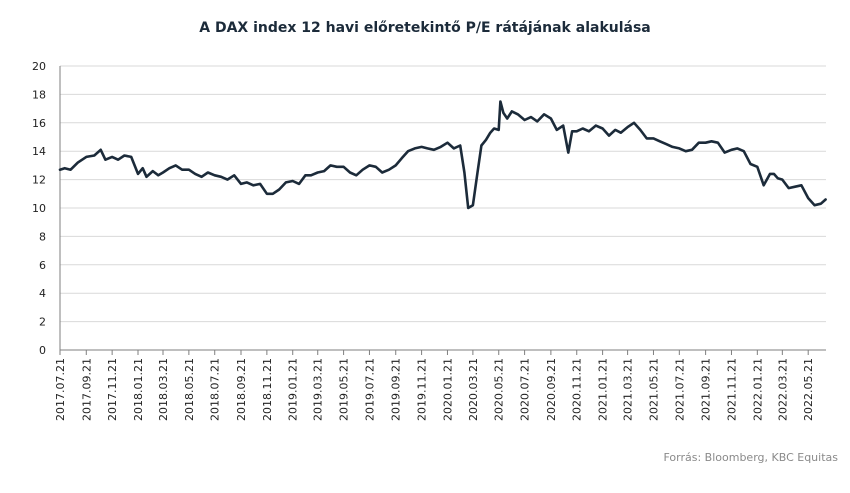 This screenshot has height=493, width=850. What do you see at coordinates (112, 389) in the screenshot?
I see `x-tick-label: 2017.11.21` at bounding box center [112, 389].